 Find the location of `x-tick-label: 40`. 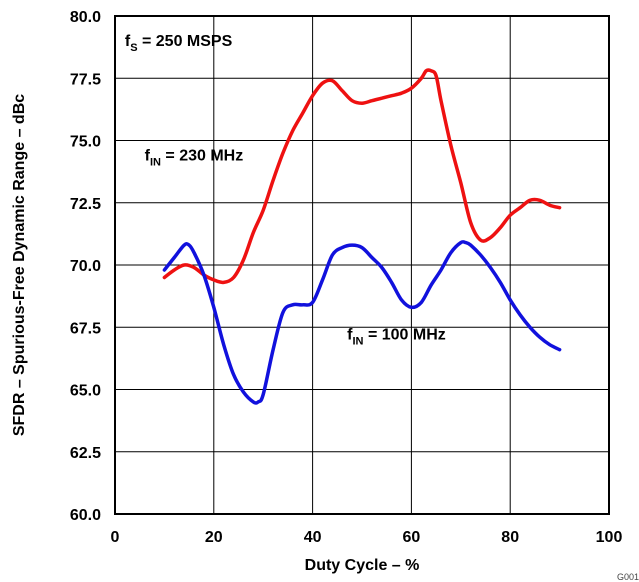

x-tick-label: 40 is located at coordinates (313, 537).